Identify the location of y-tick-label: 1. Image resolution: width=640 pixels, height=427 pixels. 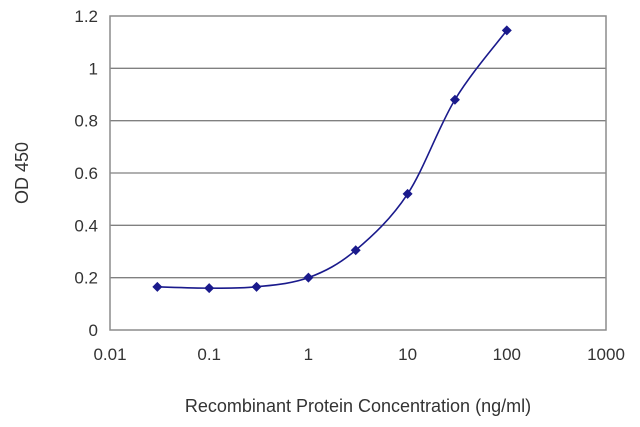
(93, 68).